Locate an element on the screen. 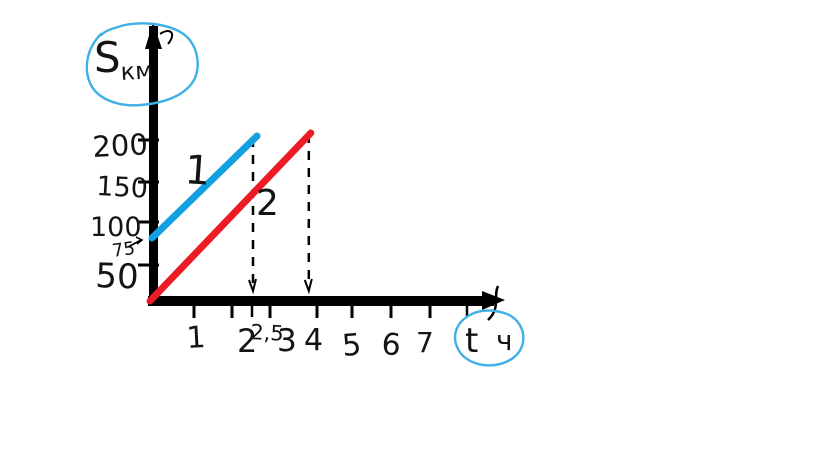 This screenshot has width=819, height=460. x-tick-label-7: 7 is located at coordinates (425, 342).